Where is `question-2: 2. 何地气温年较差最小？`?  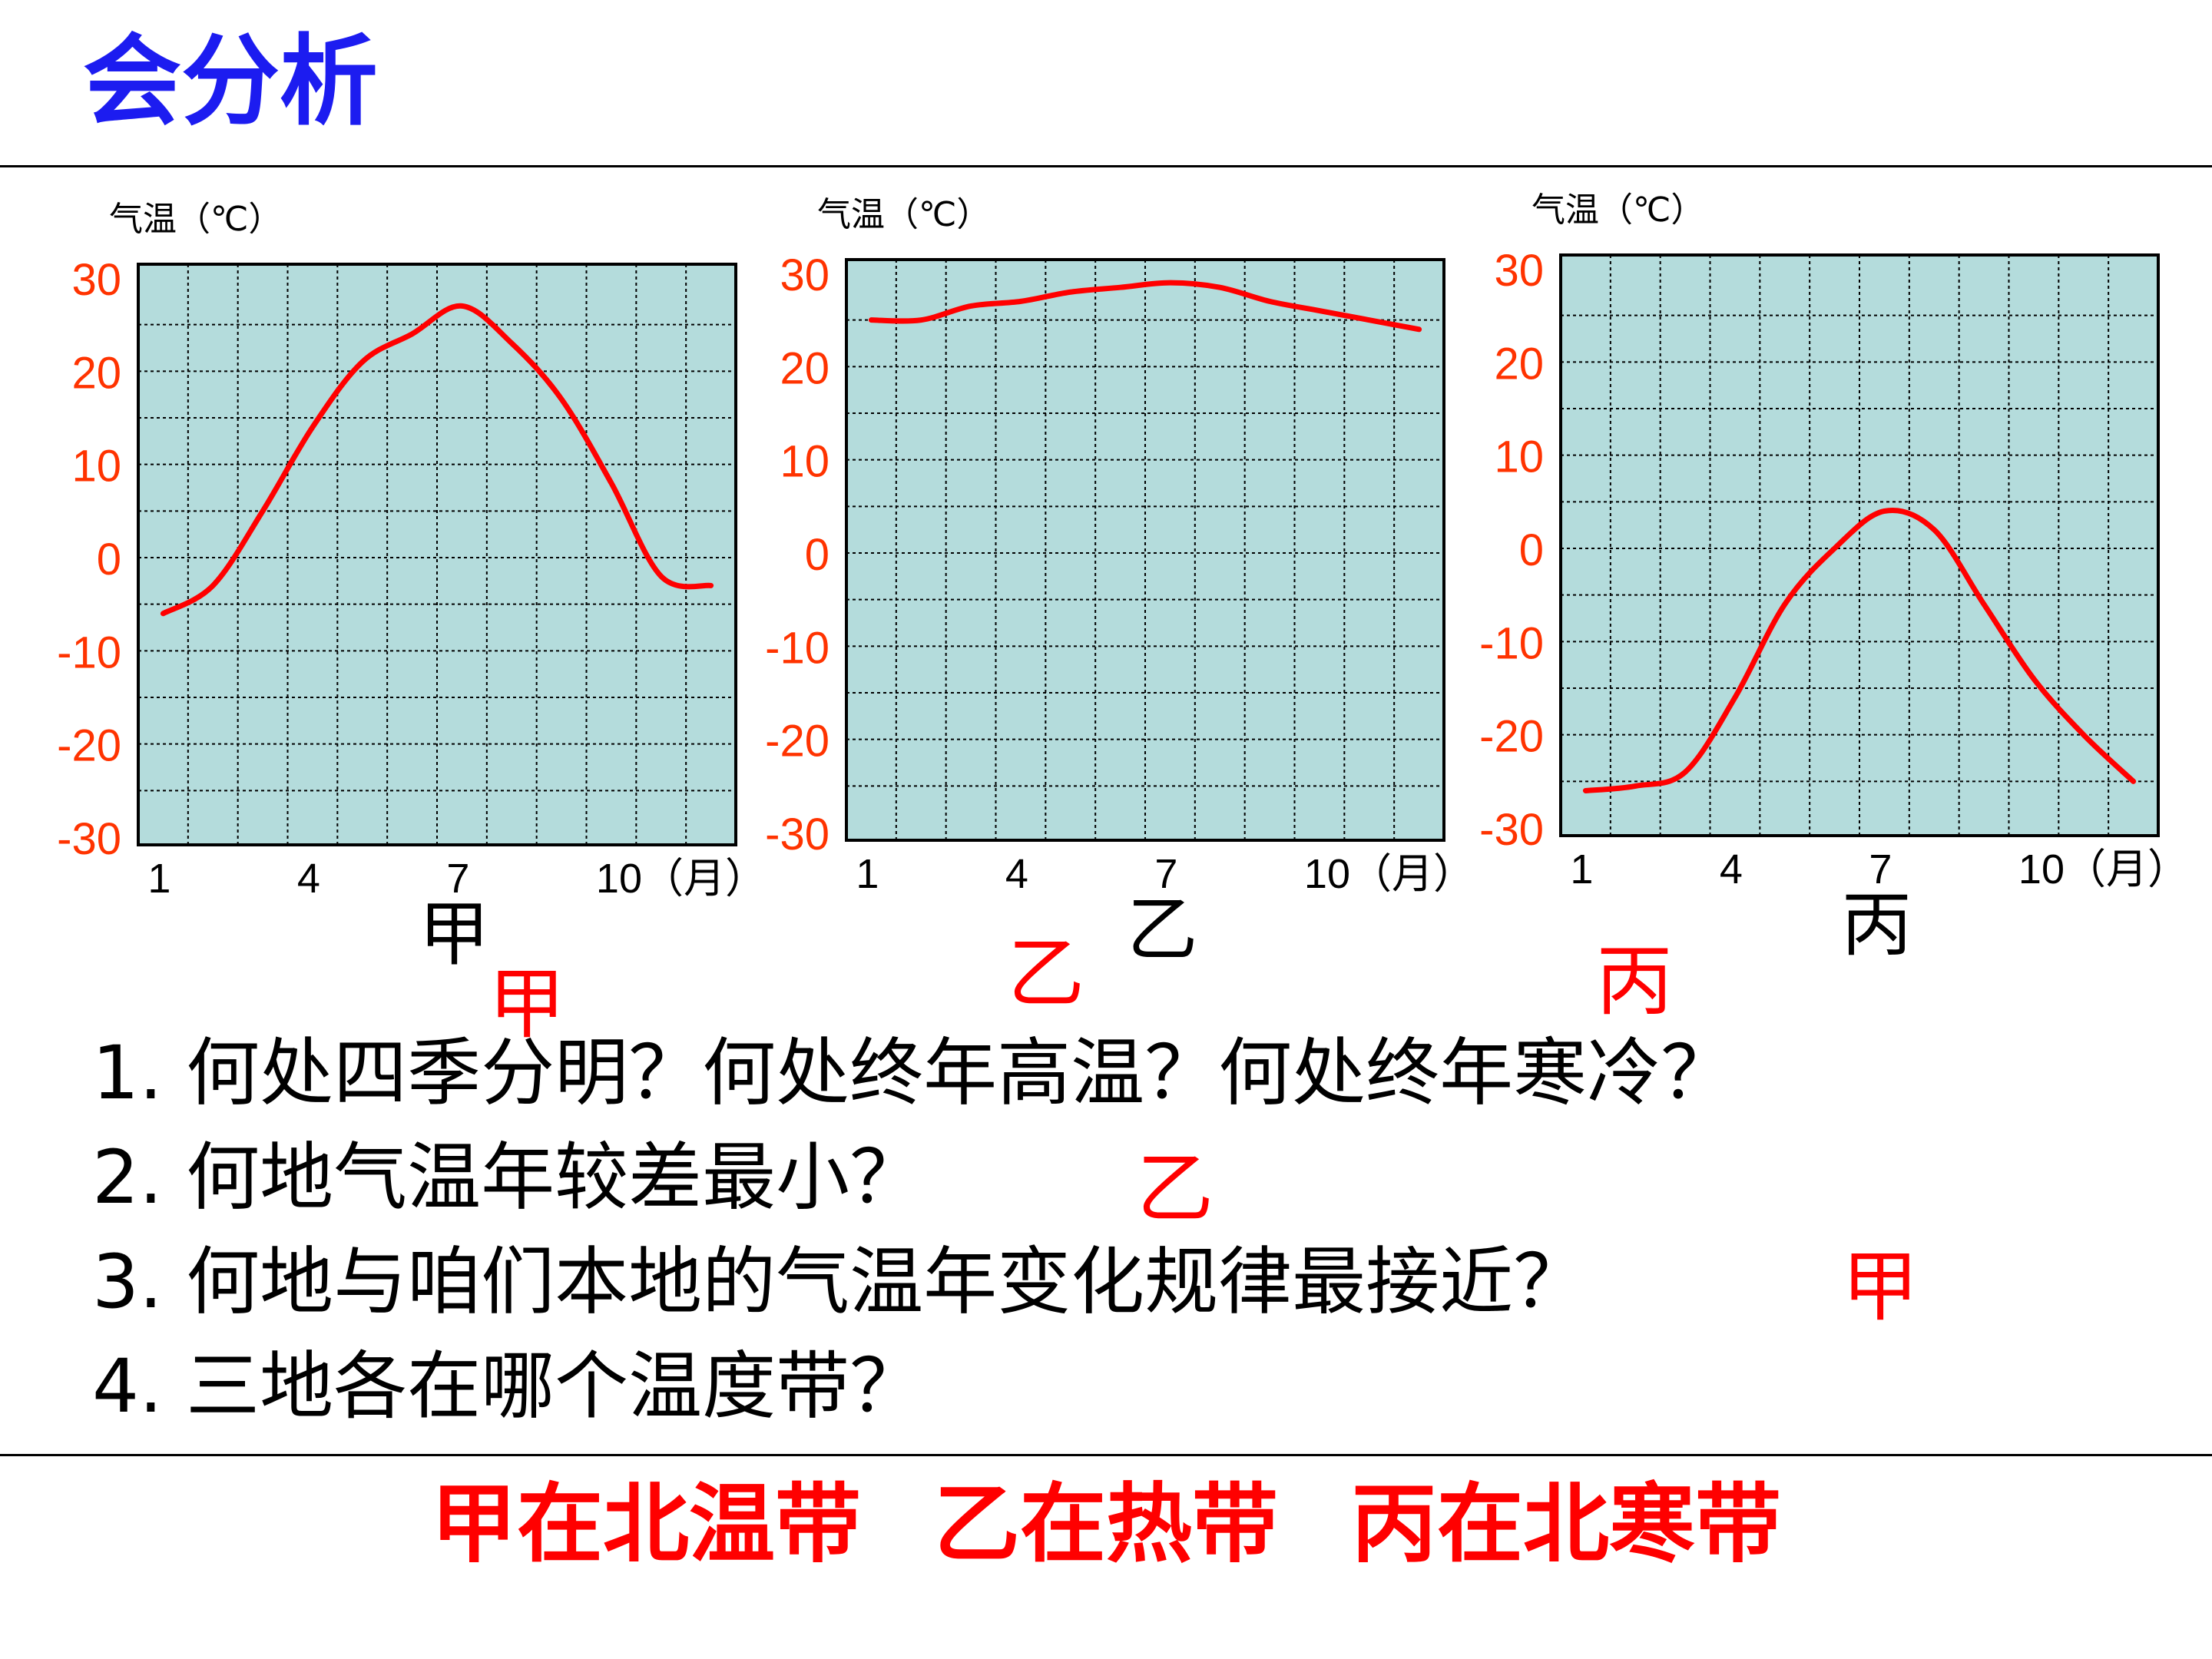 question-2: 2. 何地气温年较差最小？ is located at coordinates (508, 1177).